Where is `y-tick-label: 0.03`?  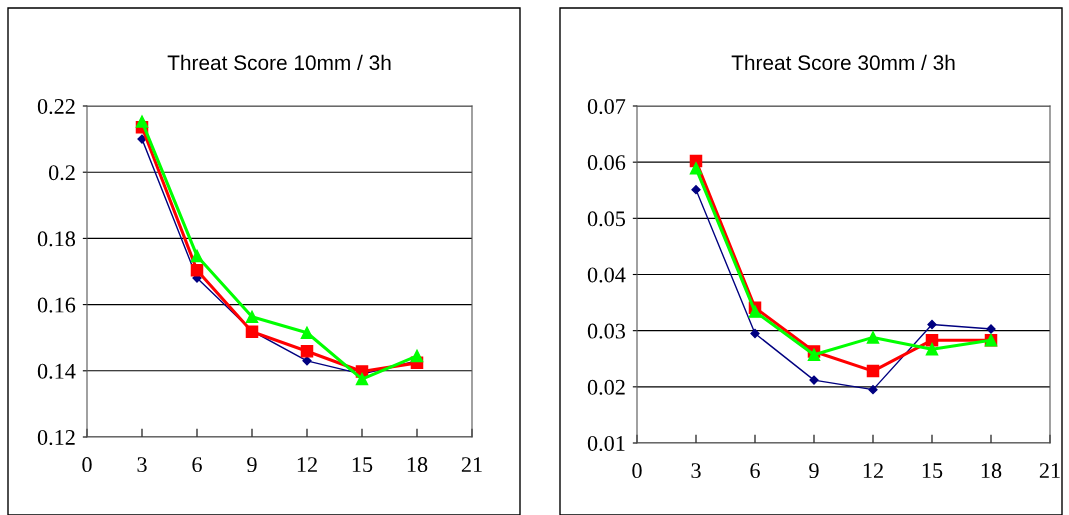
y-tick-label: 0.03 is located at coordinates (606, 331).